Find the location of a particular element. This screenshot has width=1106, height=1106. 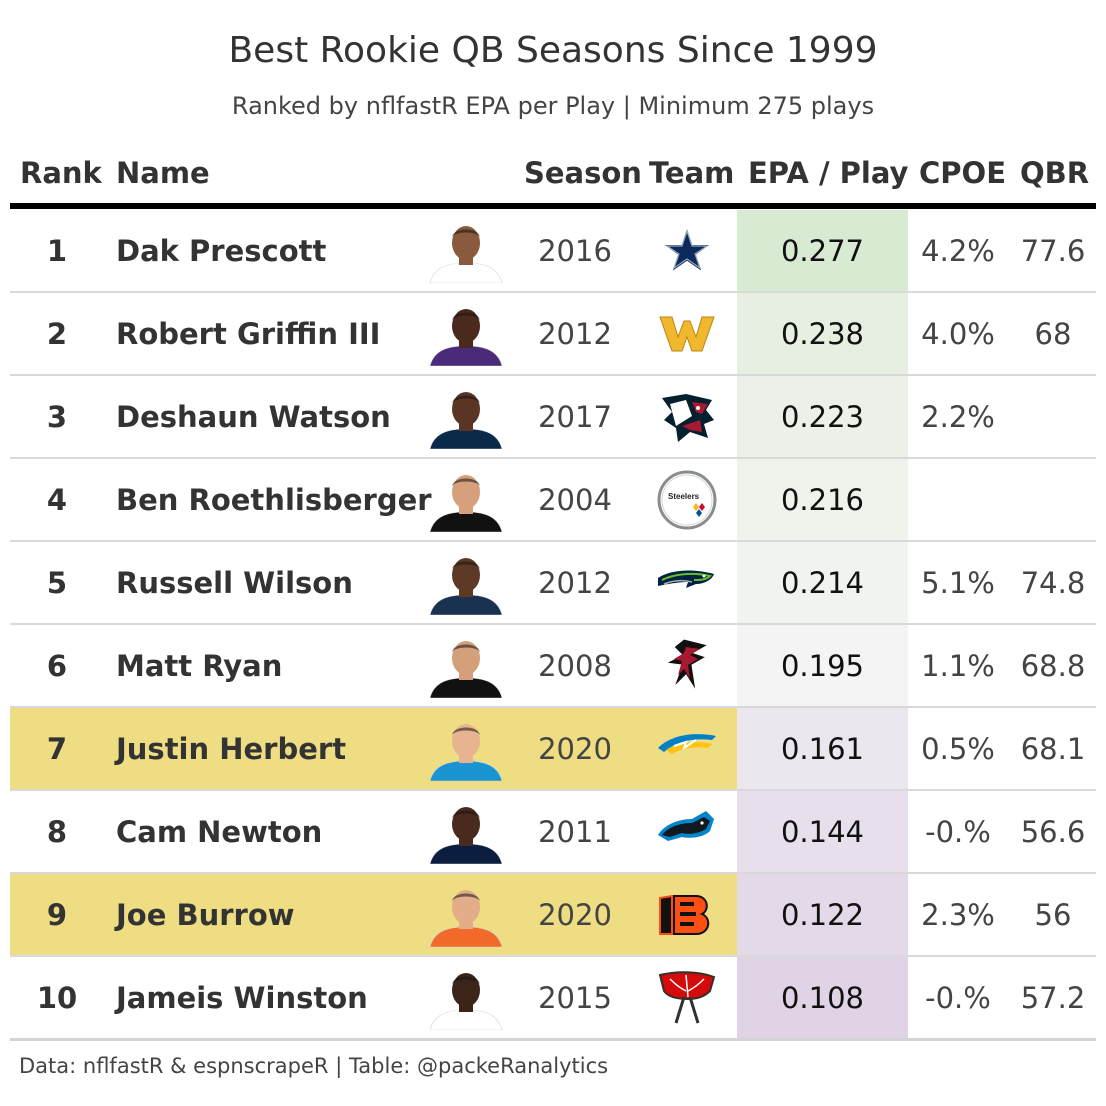

table-row: 4 Ben Roethlisberger 2004 0.216 Steelers is located at coordinates (553, 500).